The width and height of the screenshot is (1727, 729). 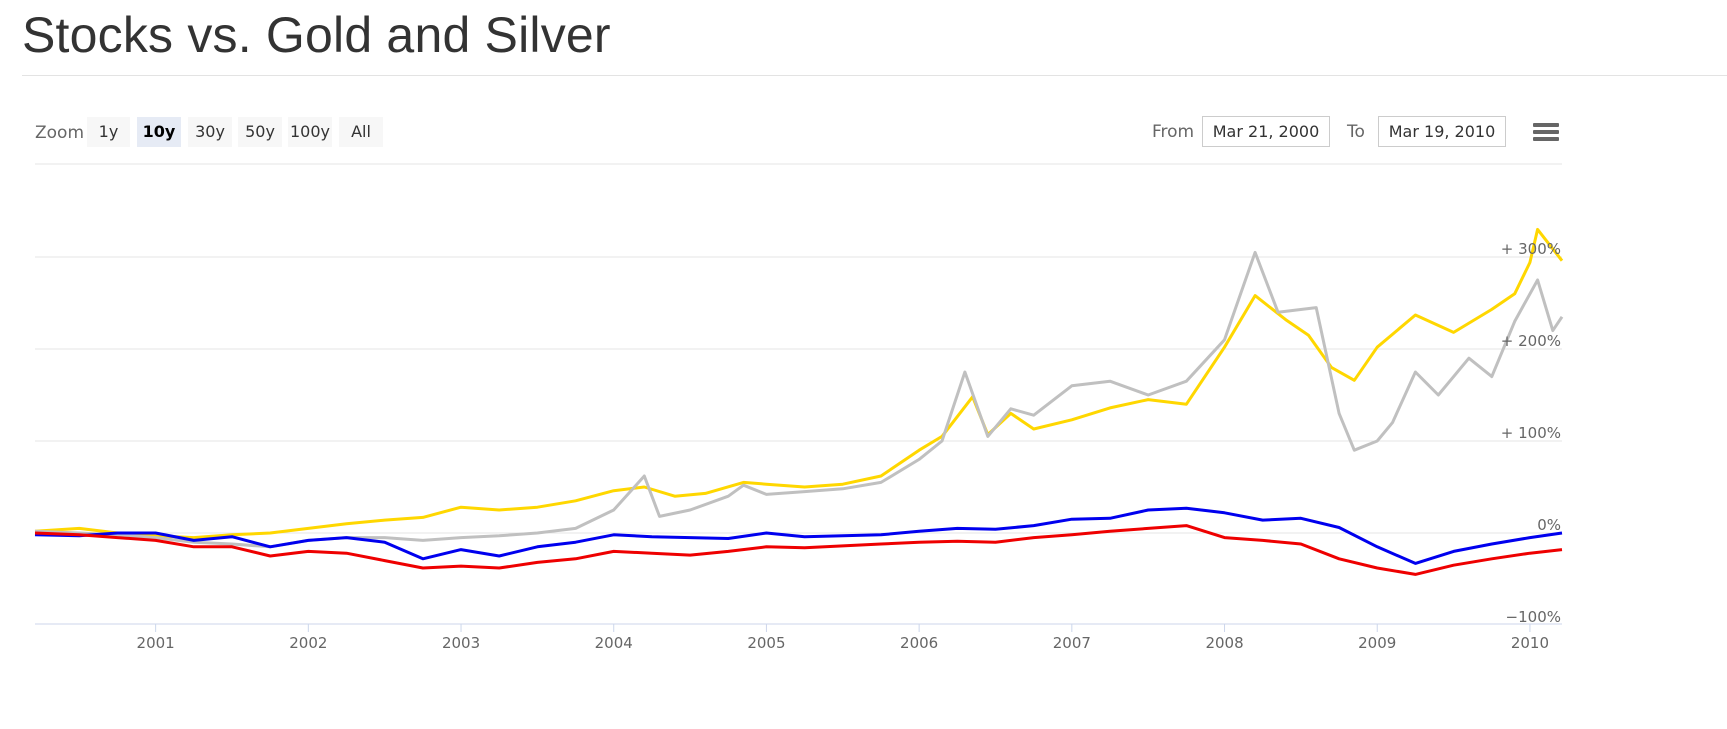 I want to click on to-date-input, so click(x=1442, y=131).